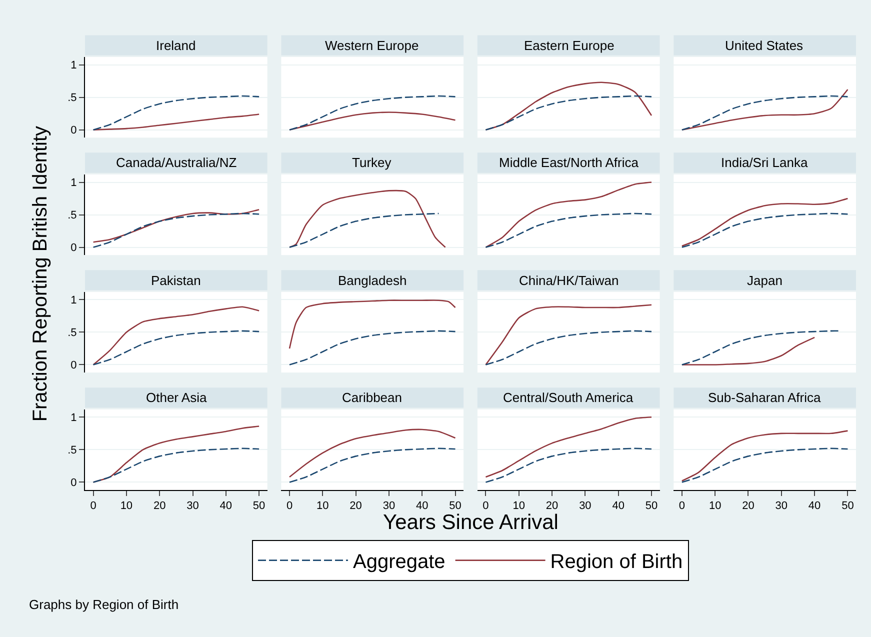 Image resolution: width=871 pixels, height=637 pixels. I want to click on chart-title: Pakistan, so click(176, 280).